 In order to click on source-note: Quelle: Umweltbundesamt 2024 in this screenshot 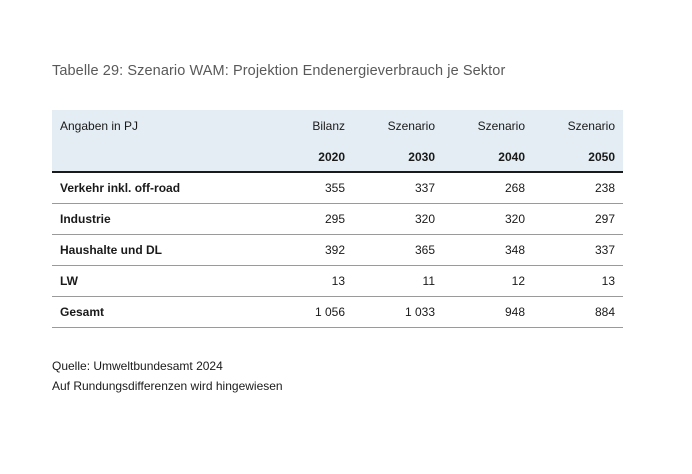, I will do `click(137, 366)`.